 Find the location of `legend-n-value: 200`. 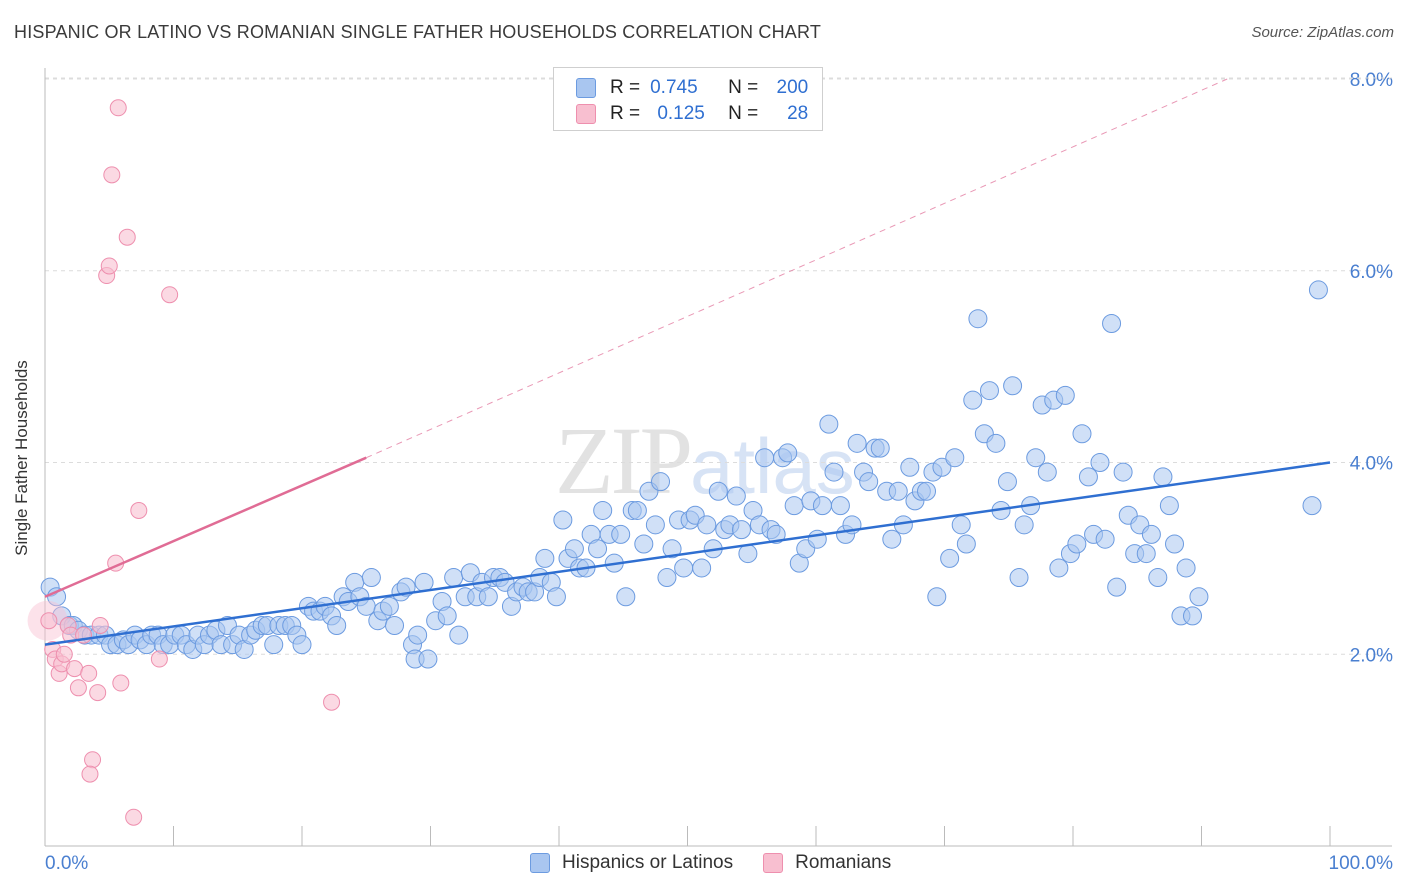

legend-n-value: 200 is located at coordinates (792, 87).